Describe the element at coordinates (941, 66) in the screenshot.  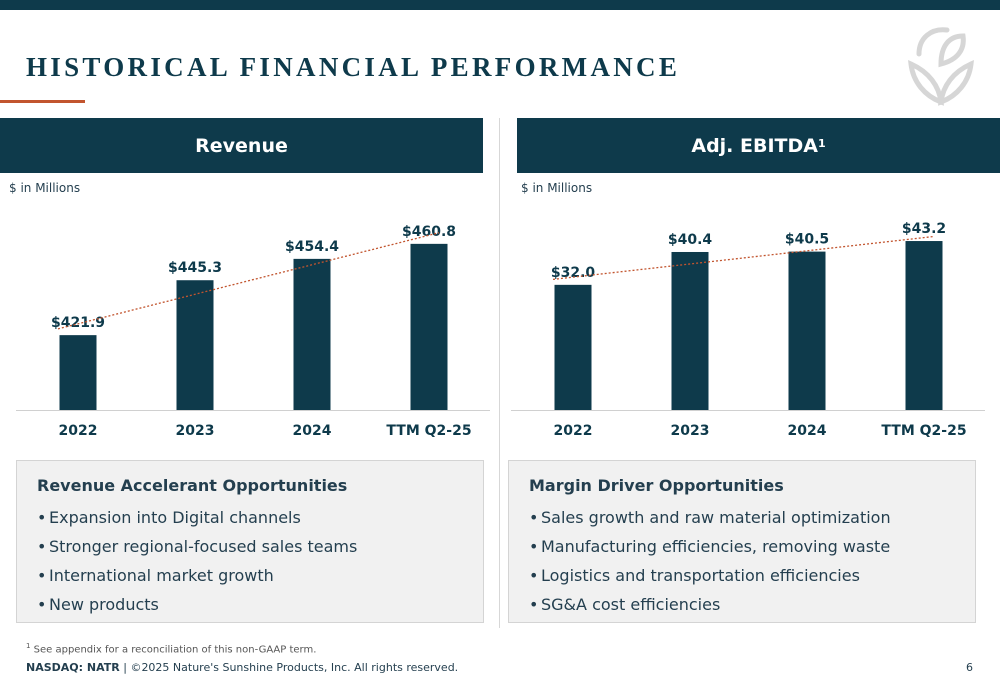
I see `leaf-sun-logo-icon` at that location.